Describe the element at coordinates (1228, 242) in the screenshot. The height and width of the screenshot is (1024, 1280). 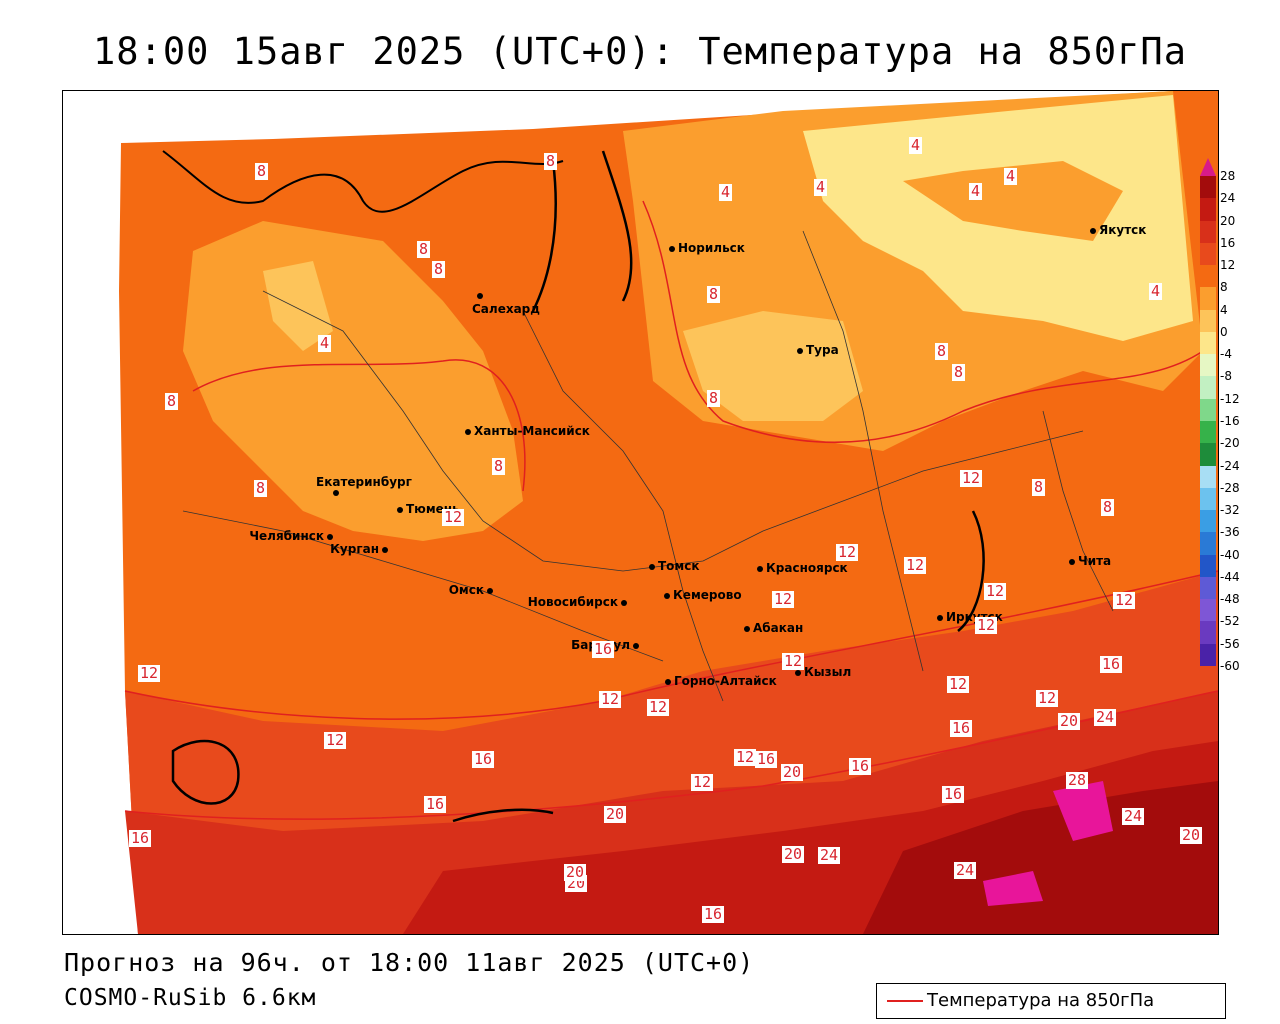
I see `colorbar-tick-label: 16` at that location.